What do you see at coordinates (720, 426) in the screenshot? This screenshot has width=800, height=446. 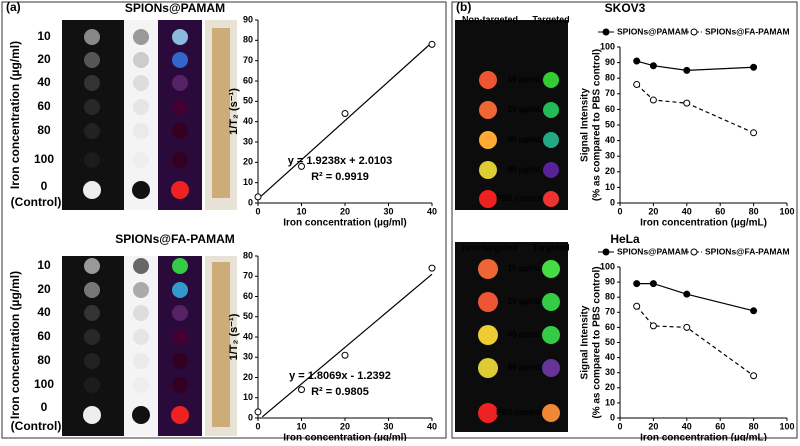 I see `x-tick-label: 60` at bounding box center [720, 426].